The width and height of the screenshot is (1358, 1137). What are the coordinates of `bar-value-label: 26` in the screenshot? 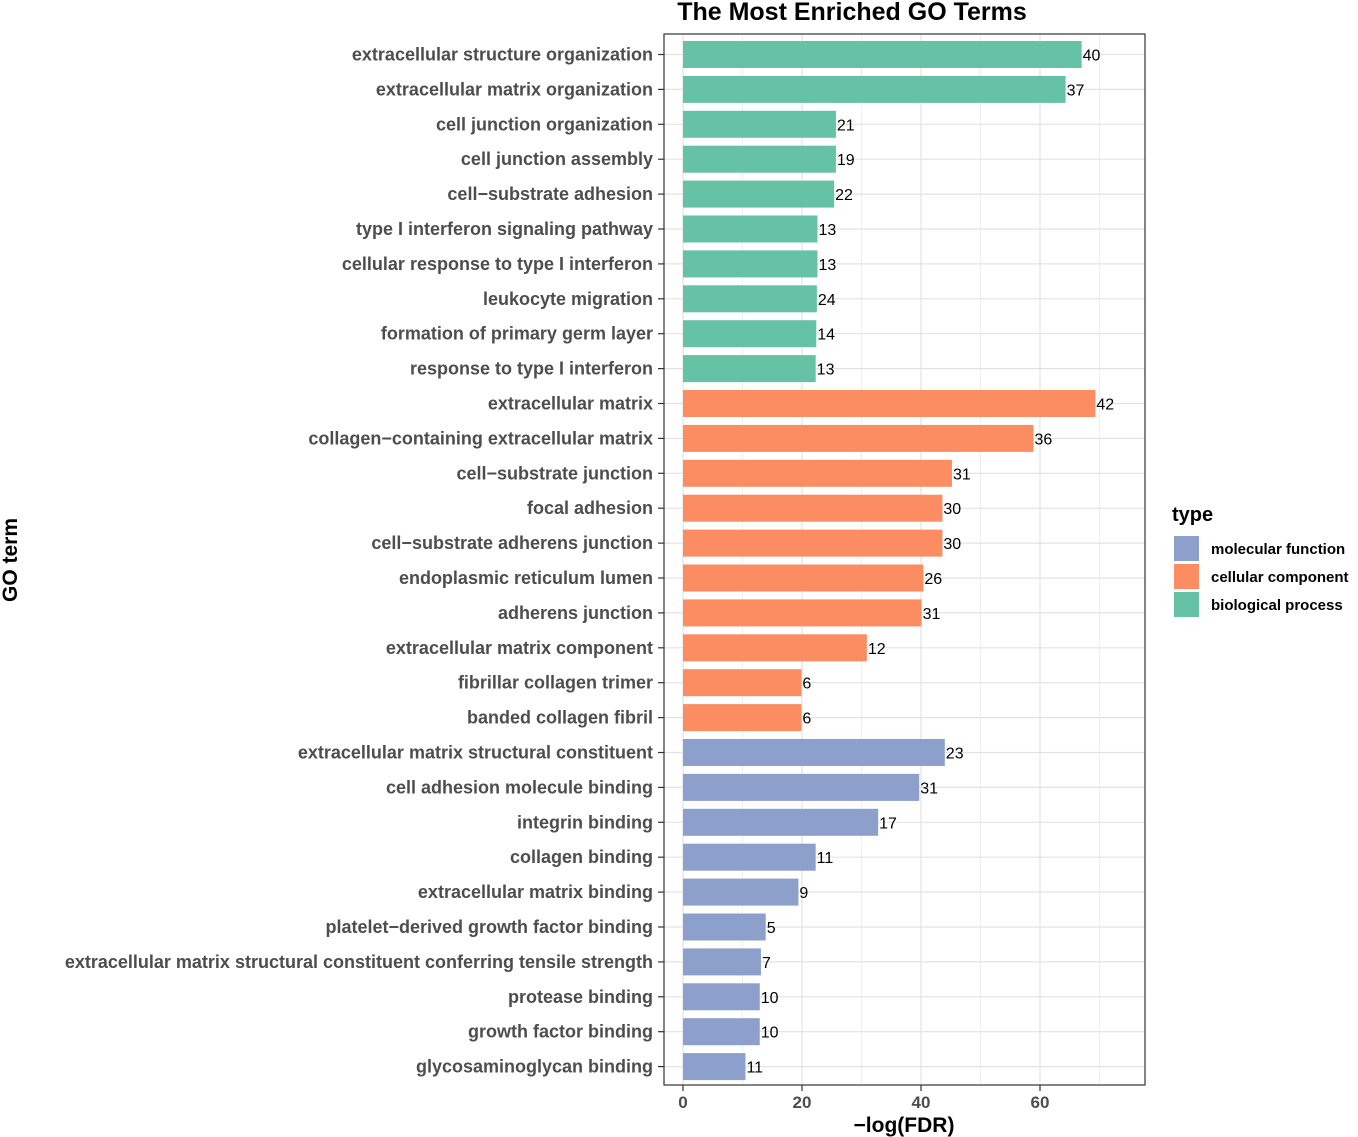 It's located at (933, 579).